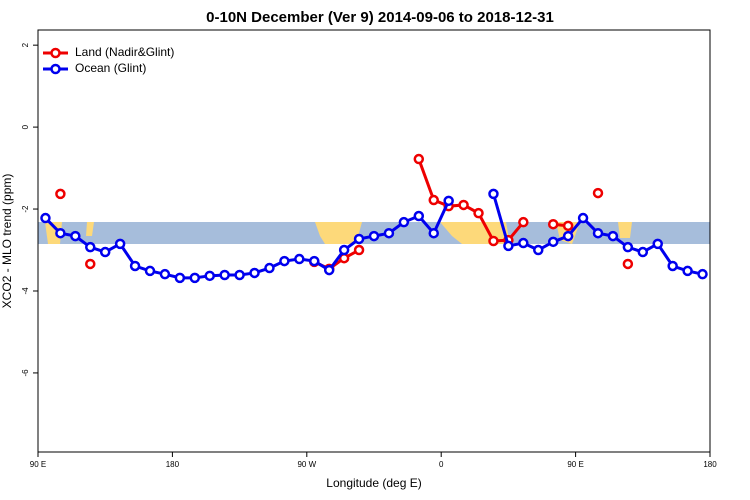 This screenshot has width=750, height=500. What do you see at coordinates (25, 373) in the screenshot?
I see `y-tick-label: -6` at bounding box center [25, 373].